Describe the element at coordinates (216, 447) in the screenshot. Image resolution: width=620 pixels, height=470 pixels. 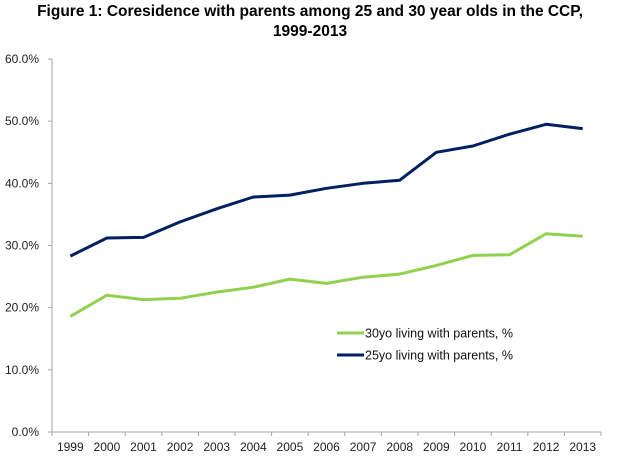
I see `x-tick-label: 2003` at that location.